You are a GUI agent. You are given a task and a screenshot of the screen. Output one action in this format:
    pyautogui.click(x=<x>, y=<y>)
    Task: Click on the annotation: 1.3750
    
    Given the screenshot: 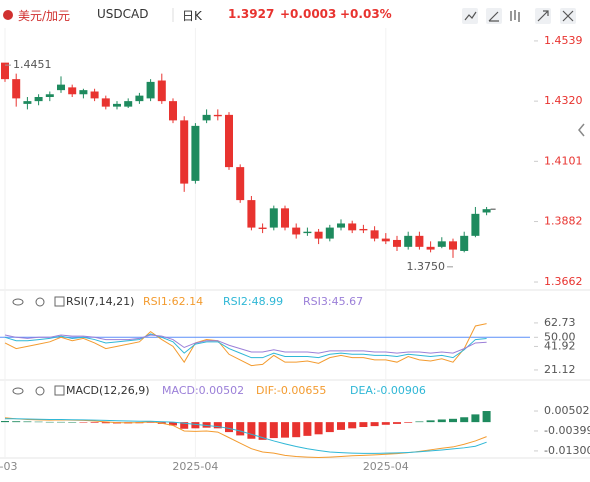 What is the action you would take?
    pyautogui.click(x=426, y=266)
    